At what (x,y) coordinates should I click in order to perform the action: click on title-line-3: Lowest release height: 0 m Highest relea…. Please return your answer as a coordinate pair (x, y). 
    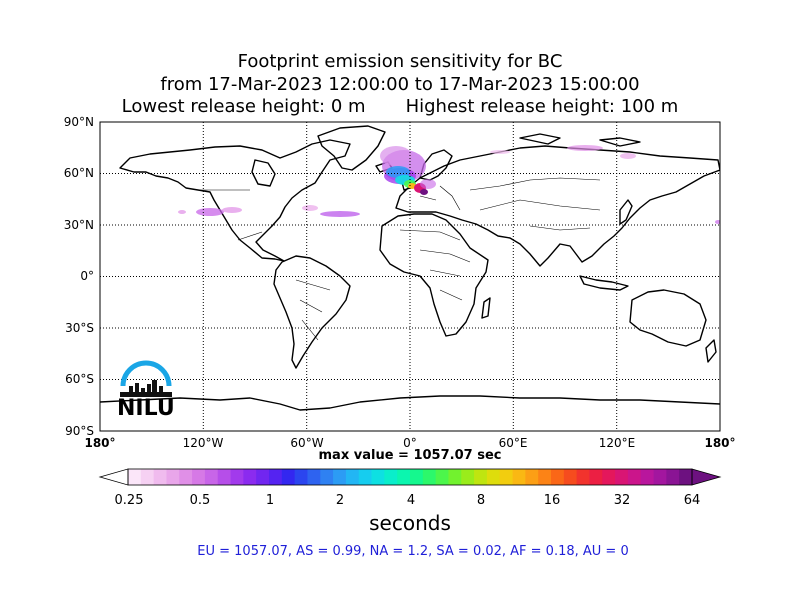
    Looking at the image, I should click on (400, 106).